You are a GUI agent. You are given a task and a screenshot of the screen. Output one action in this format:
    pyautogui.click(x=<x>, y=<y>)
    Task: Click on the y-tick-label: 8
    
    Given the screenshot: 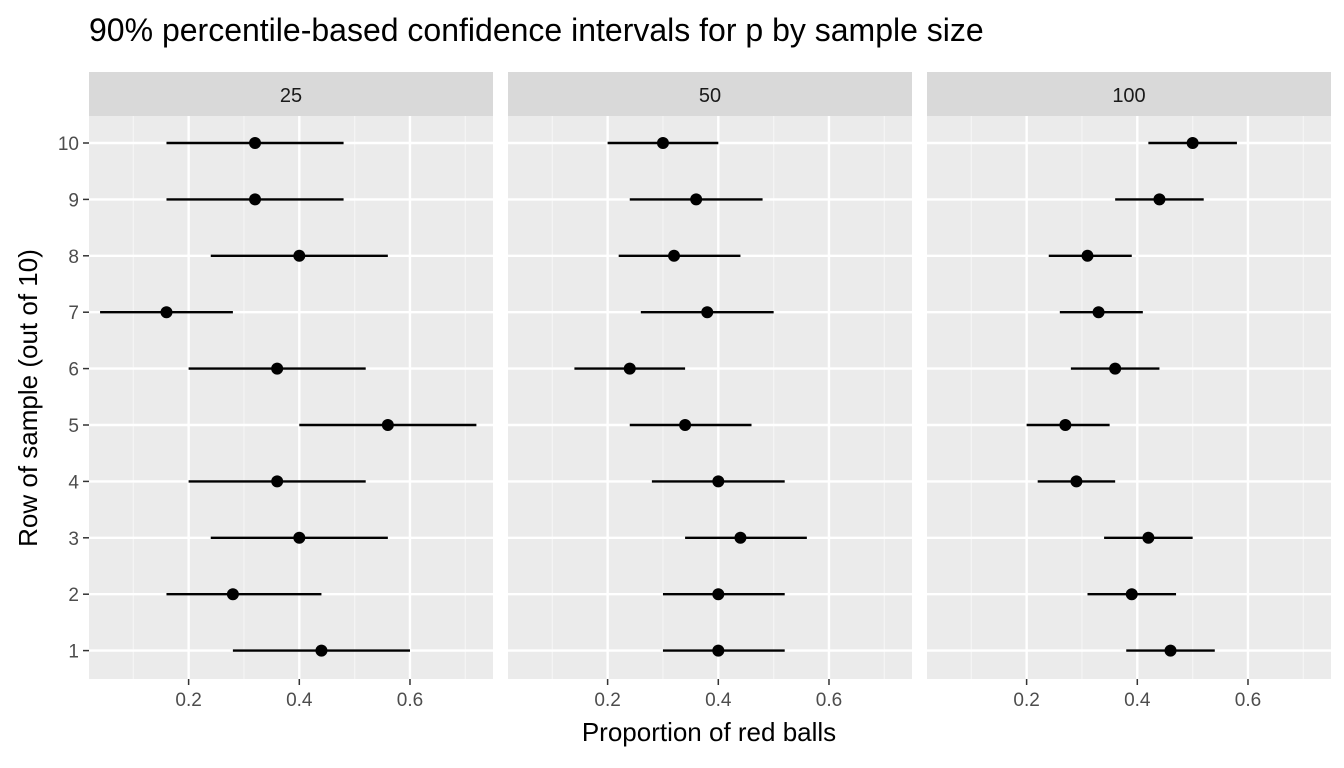 What is the action you would take?
    pyautogui.click(x=73, y=257)
    